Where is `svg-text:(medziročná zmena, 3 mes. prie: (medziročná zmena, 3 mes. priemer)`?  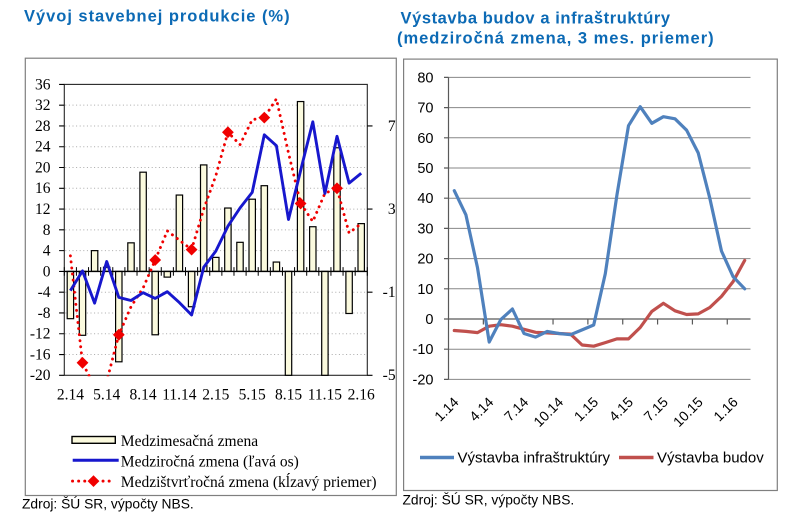 svg-text:(medziročná zmena, 3 mes. prie: (medziročná zmena, 3 mes. priemer) is located at coordinates (556, 39).